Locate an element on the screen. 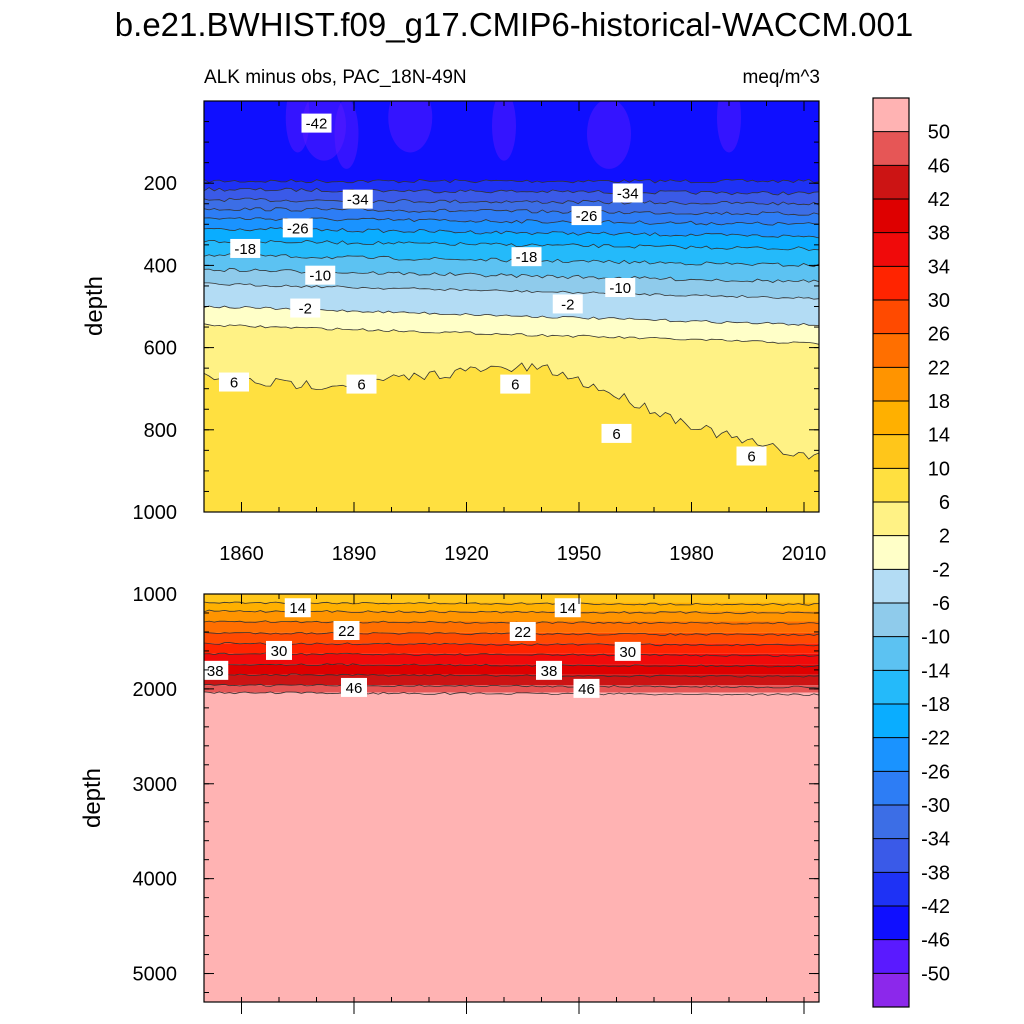 The width and height of the screenshot is (1024, 1024). y-tick-label: 1000 is located at coordinates (155, 595).